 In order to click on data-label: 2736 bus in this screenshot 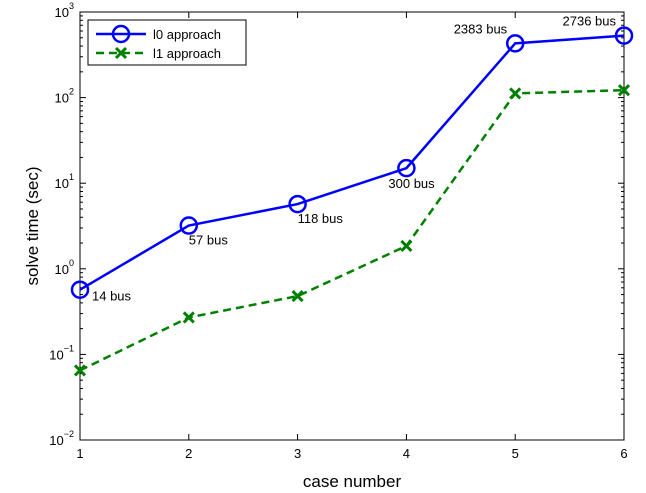, I will do `click(590, 21)`.